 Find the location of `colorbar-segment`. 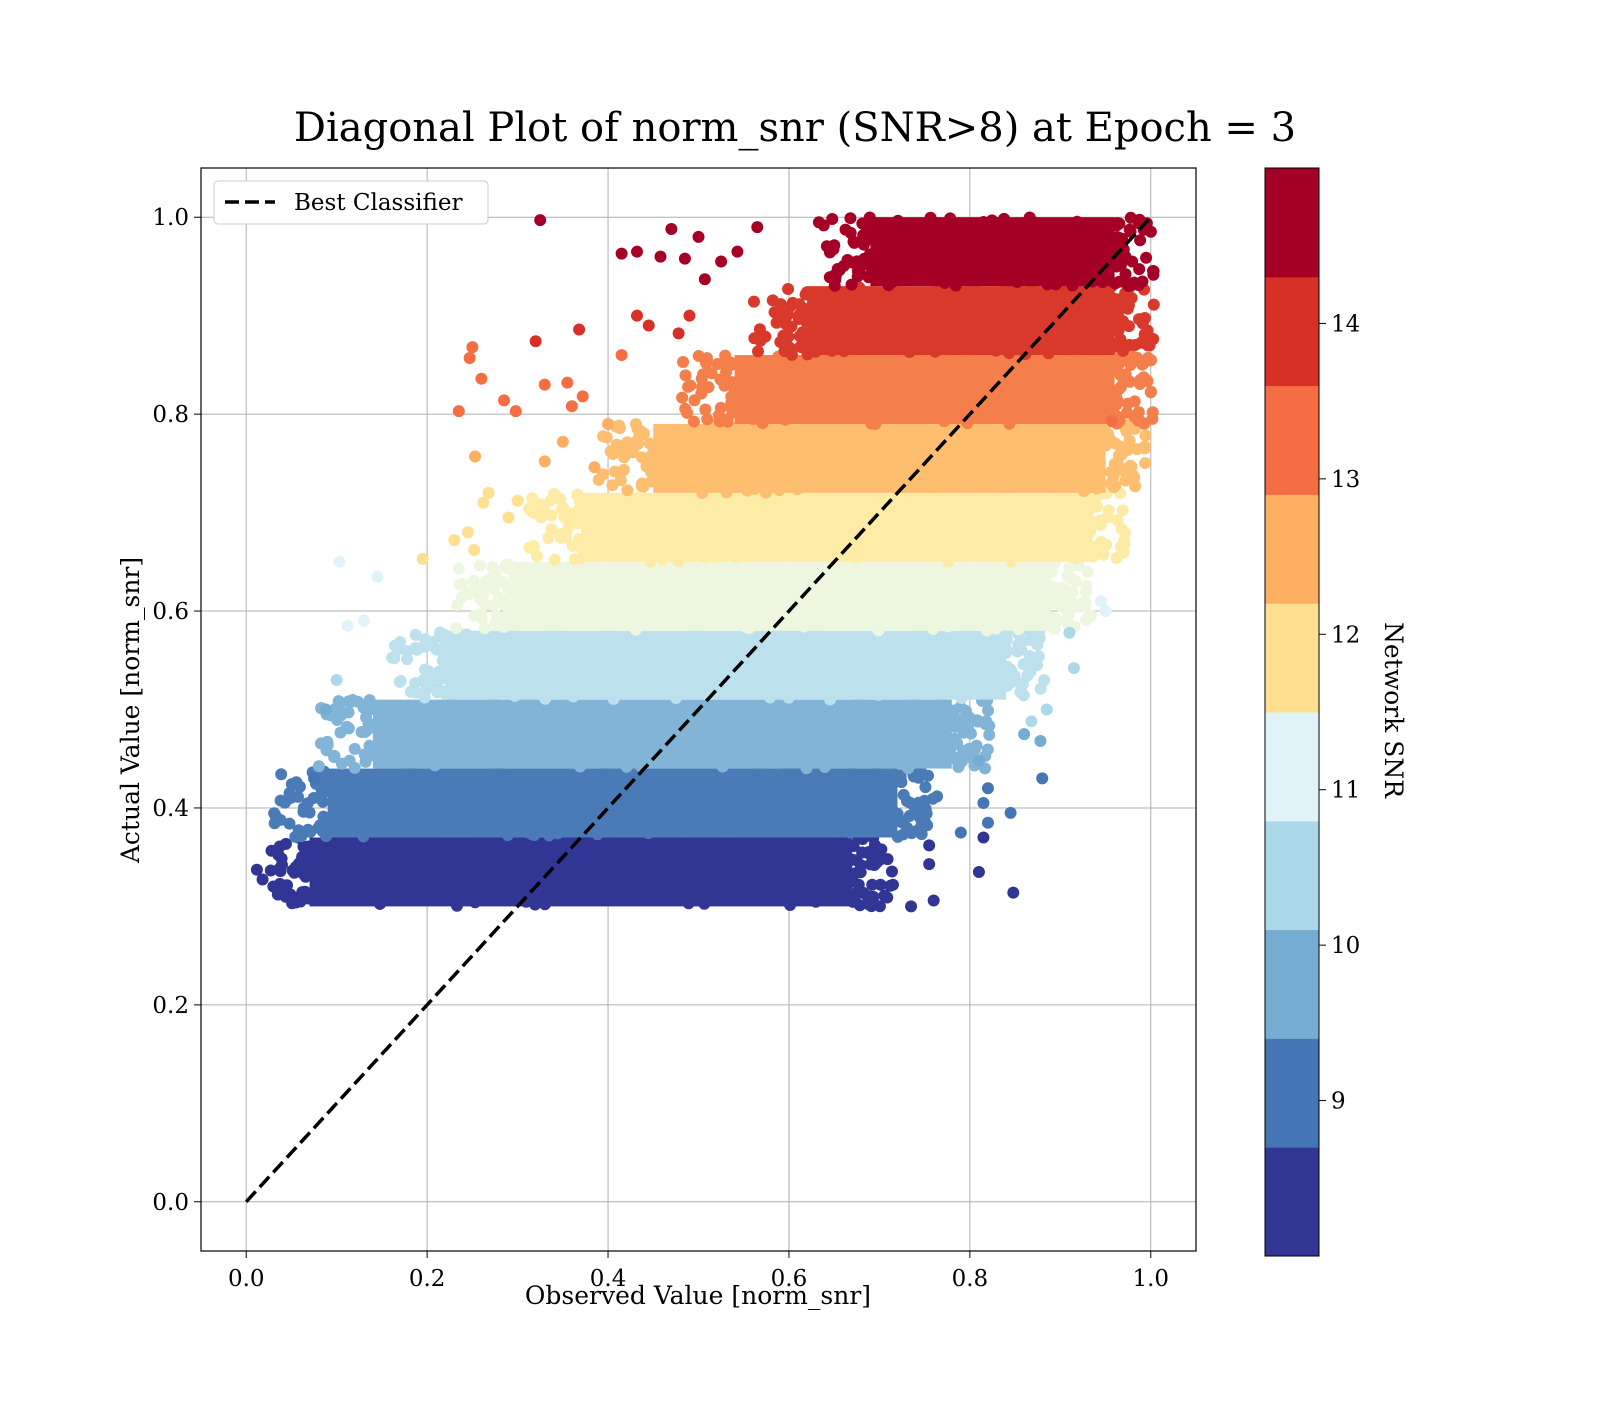

colorbar-segment is located at coordinates (1292, 767).